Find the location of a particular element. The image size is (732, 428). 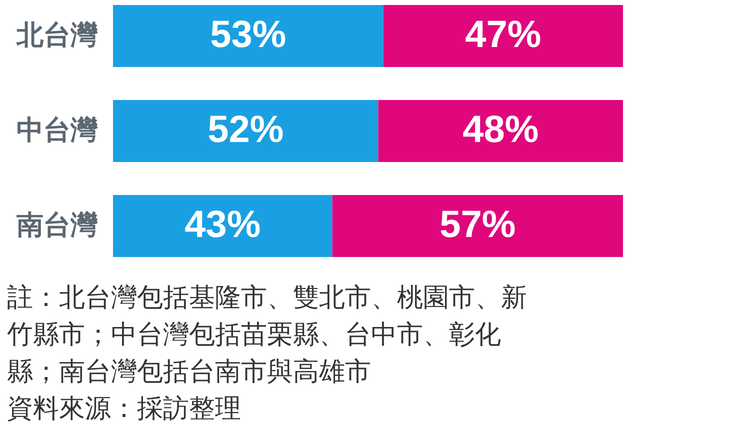

y-tick-label: 中台灣 is located at coordinates (57, 130).